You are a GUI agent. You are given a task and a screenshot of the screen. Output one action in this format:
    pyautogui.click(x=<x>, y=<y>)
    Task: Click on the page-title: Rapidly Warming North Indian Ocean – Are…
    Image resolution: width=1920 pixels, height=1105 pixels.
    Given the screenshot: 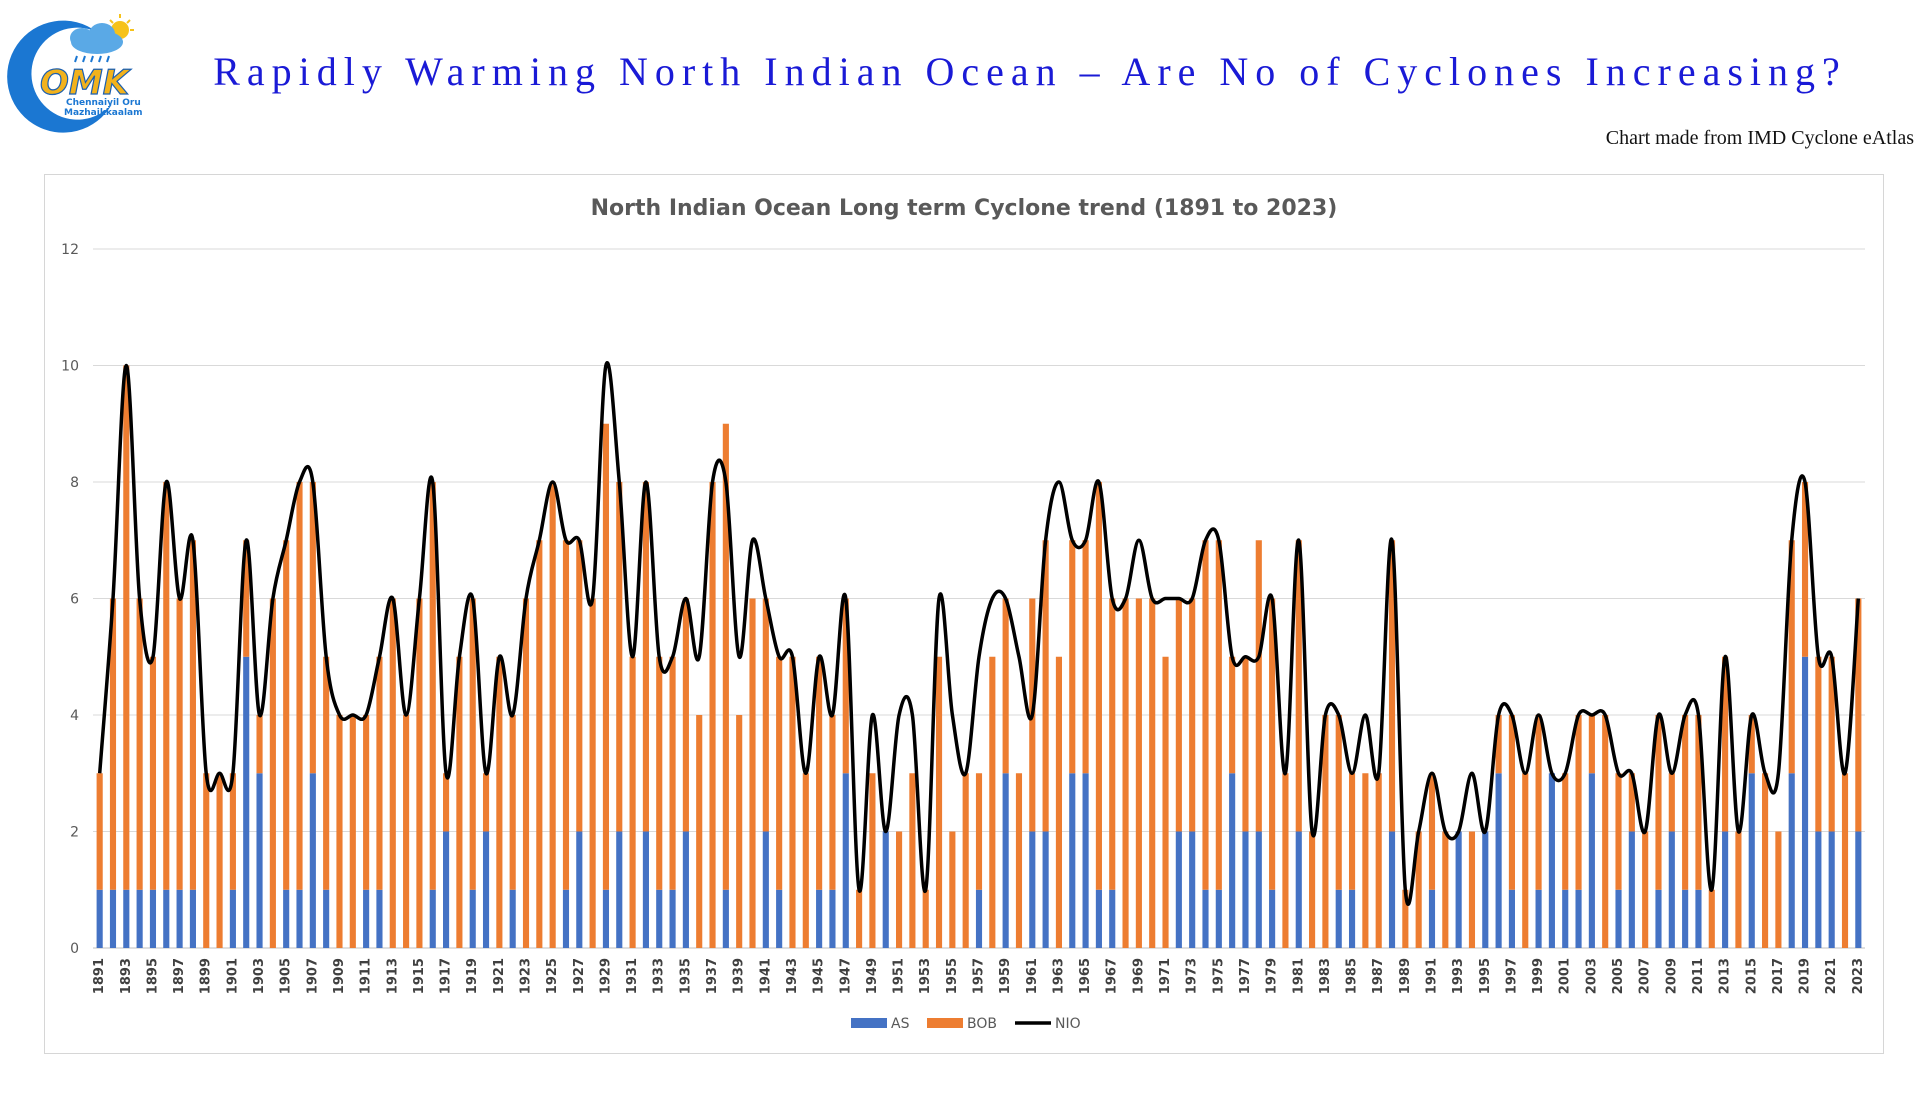 What is the action you would take?
    pyautogui.click(x=1030, y=71)
    